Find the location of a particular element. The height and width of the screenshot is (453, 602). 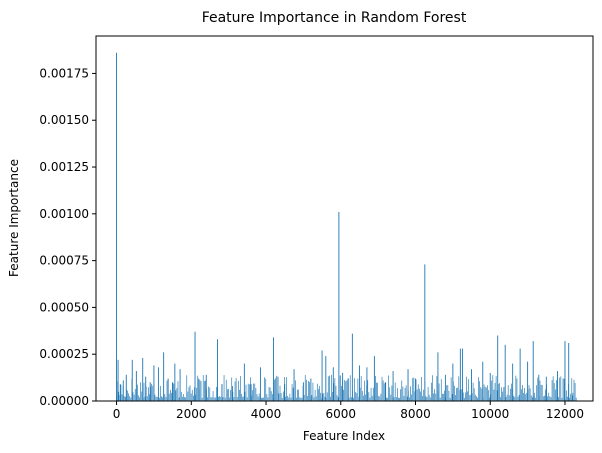

y-tick-label: 0.00050 is located at coordinates (64, 307).